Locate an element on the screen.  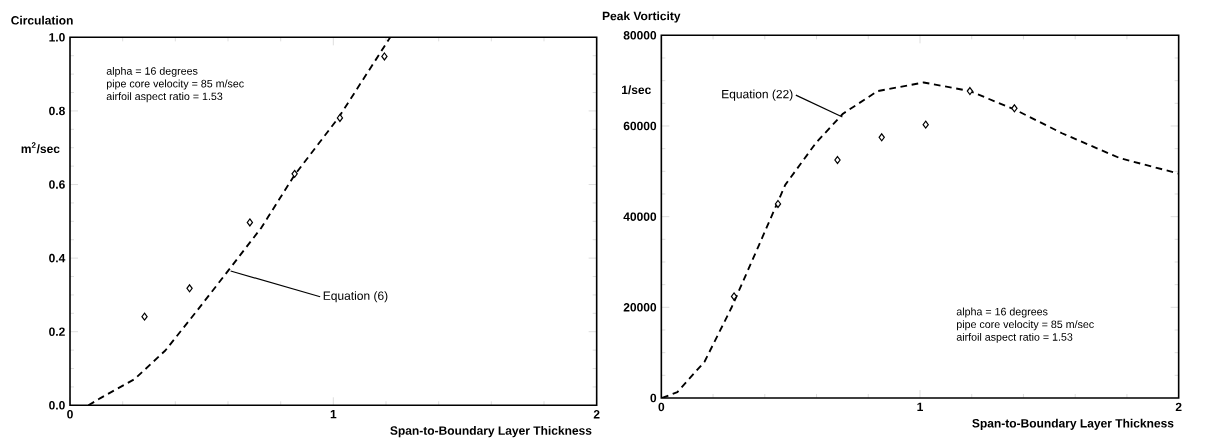
chart-title: Circulation is located at coordinates (42, 20).